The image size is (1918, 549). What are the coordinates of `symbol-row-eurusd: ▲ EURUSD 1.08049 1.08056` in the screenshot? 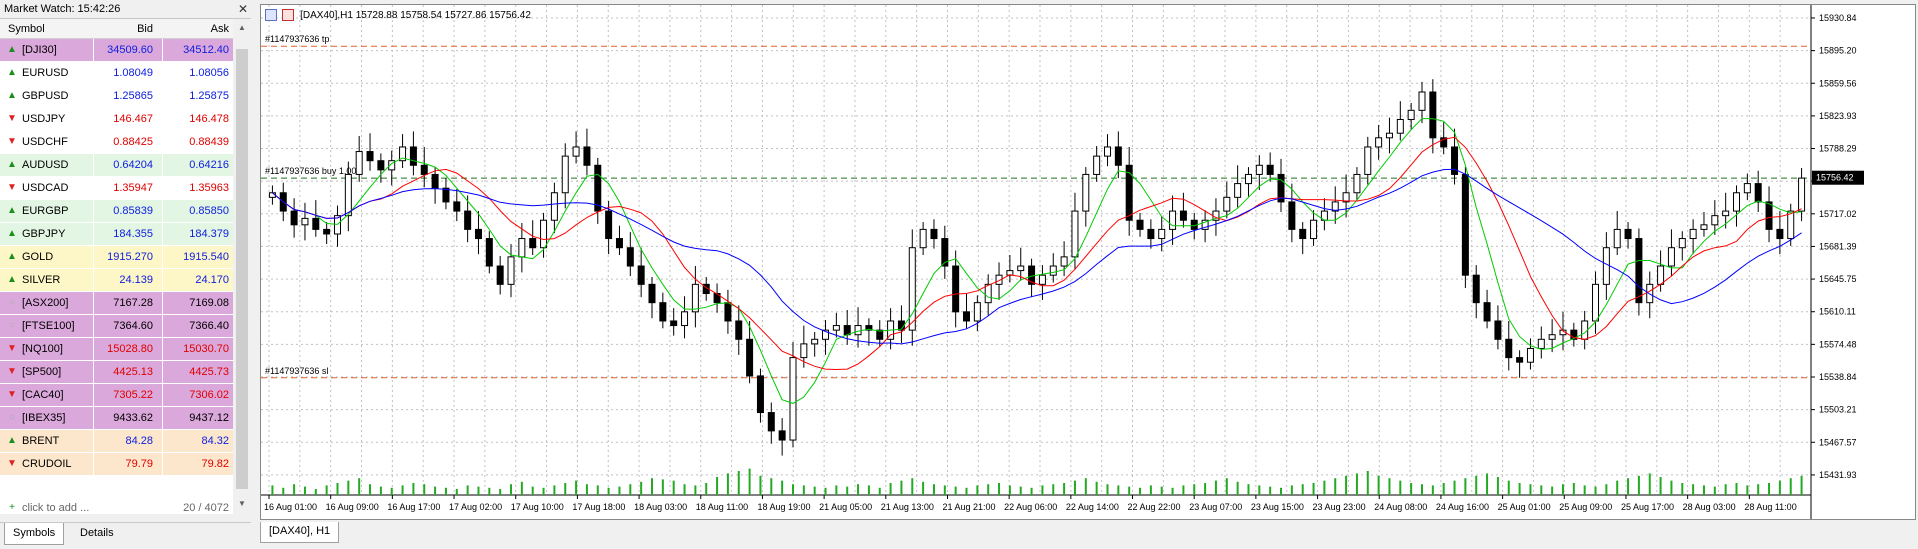 It's located at (116, 73).